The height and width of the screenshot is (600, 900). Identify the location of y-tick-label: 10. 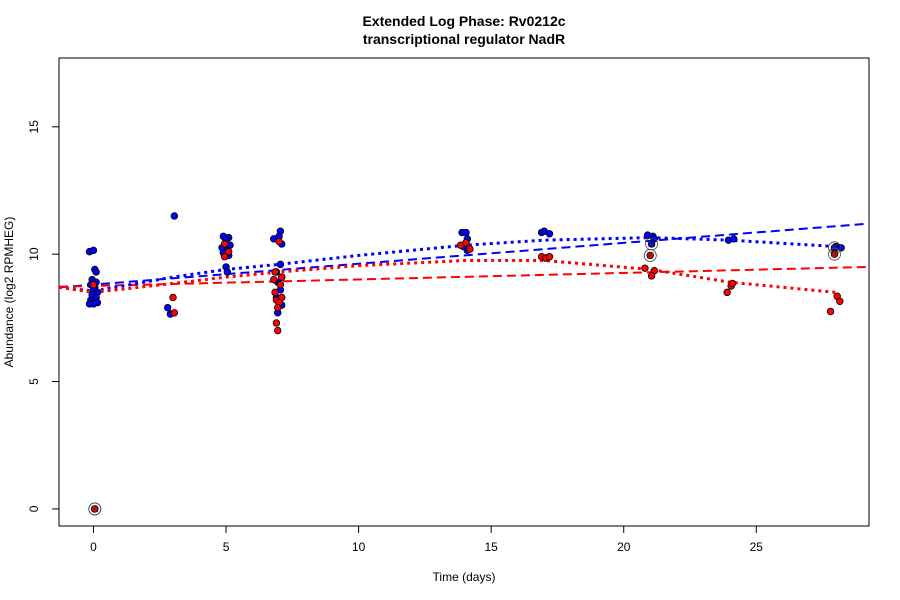
(34, 254).